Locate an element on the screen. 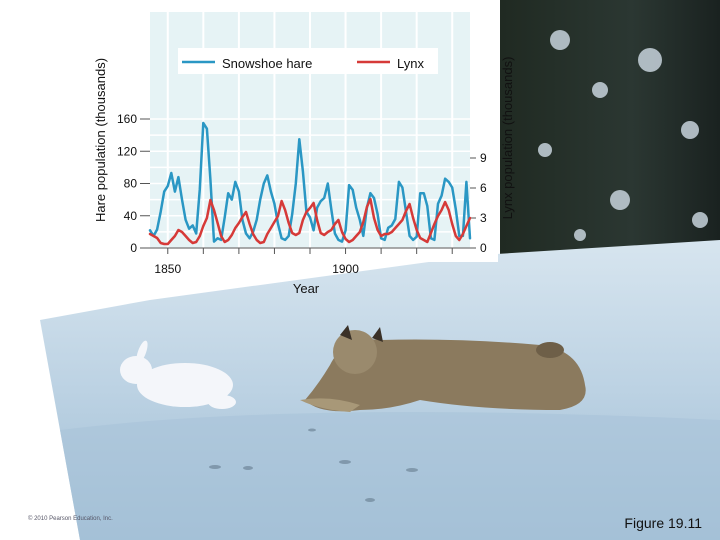 The image size is (720, 540). snow-tracks is located at coordinates (313, 465).